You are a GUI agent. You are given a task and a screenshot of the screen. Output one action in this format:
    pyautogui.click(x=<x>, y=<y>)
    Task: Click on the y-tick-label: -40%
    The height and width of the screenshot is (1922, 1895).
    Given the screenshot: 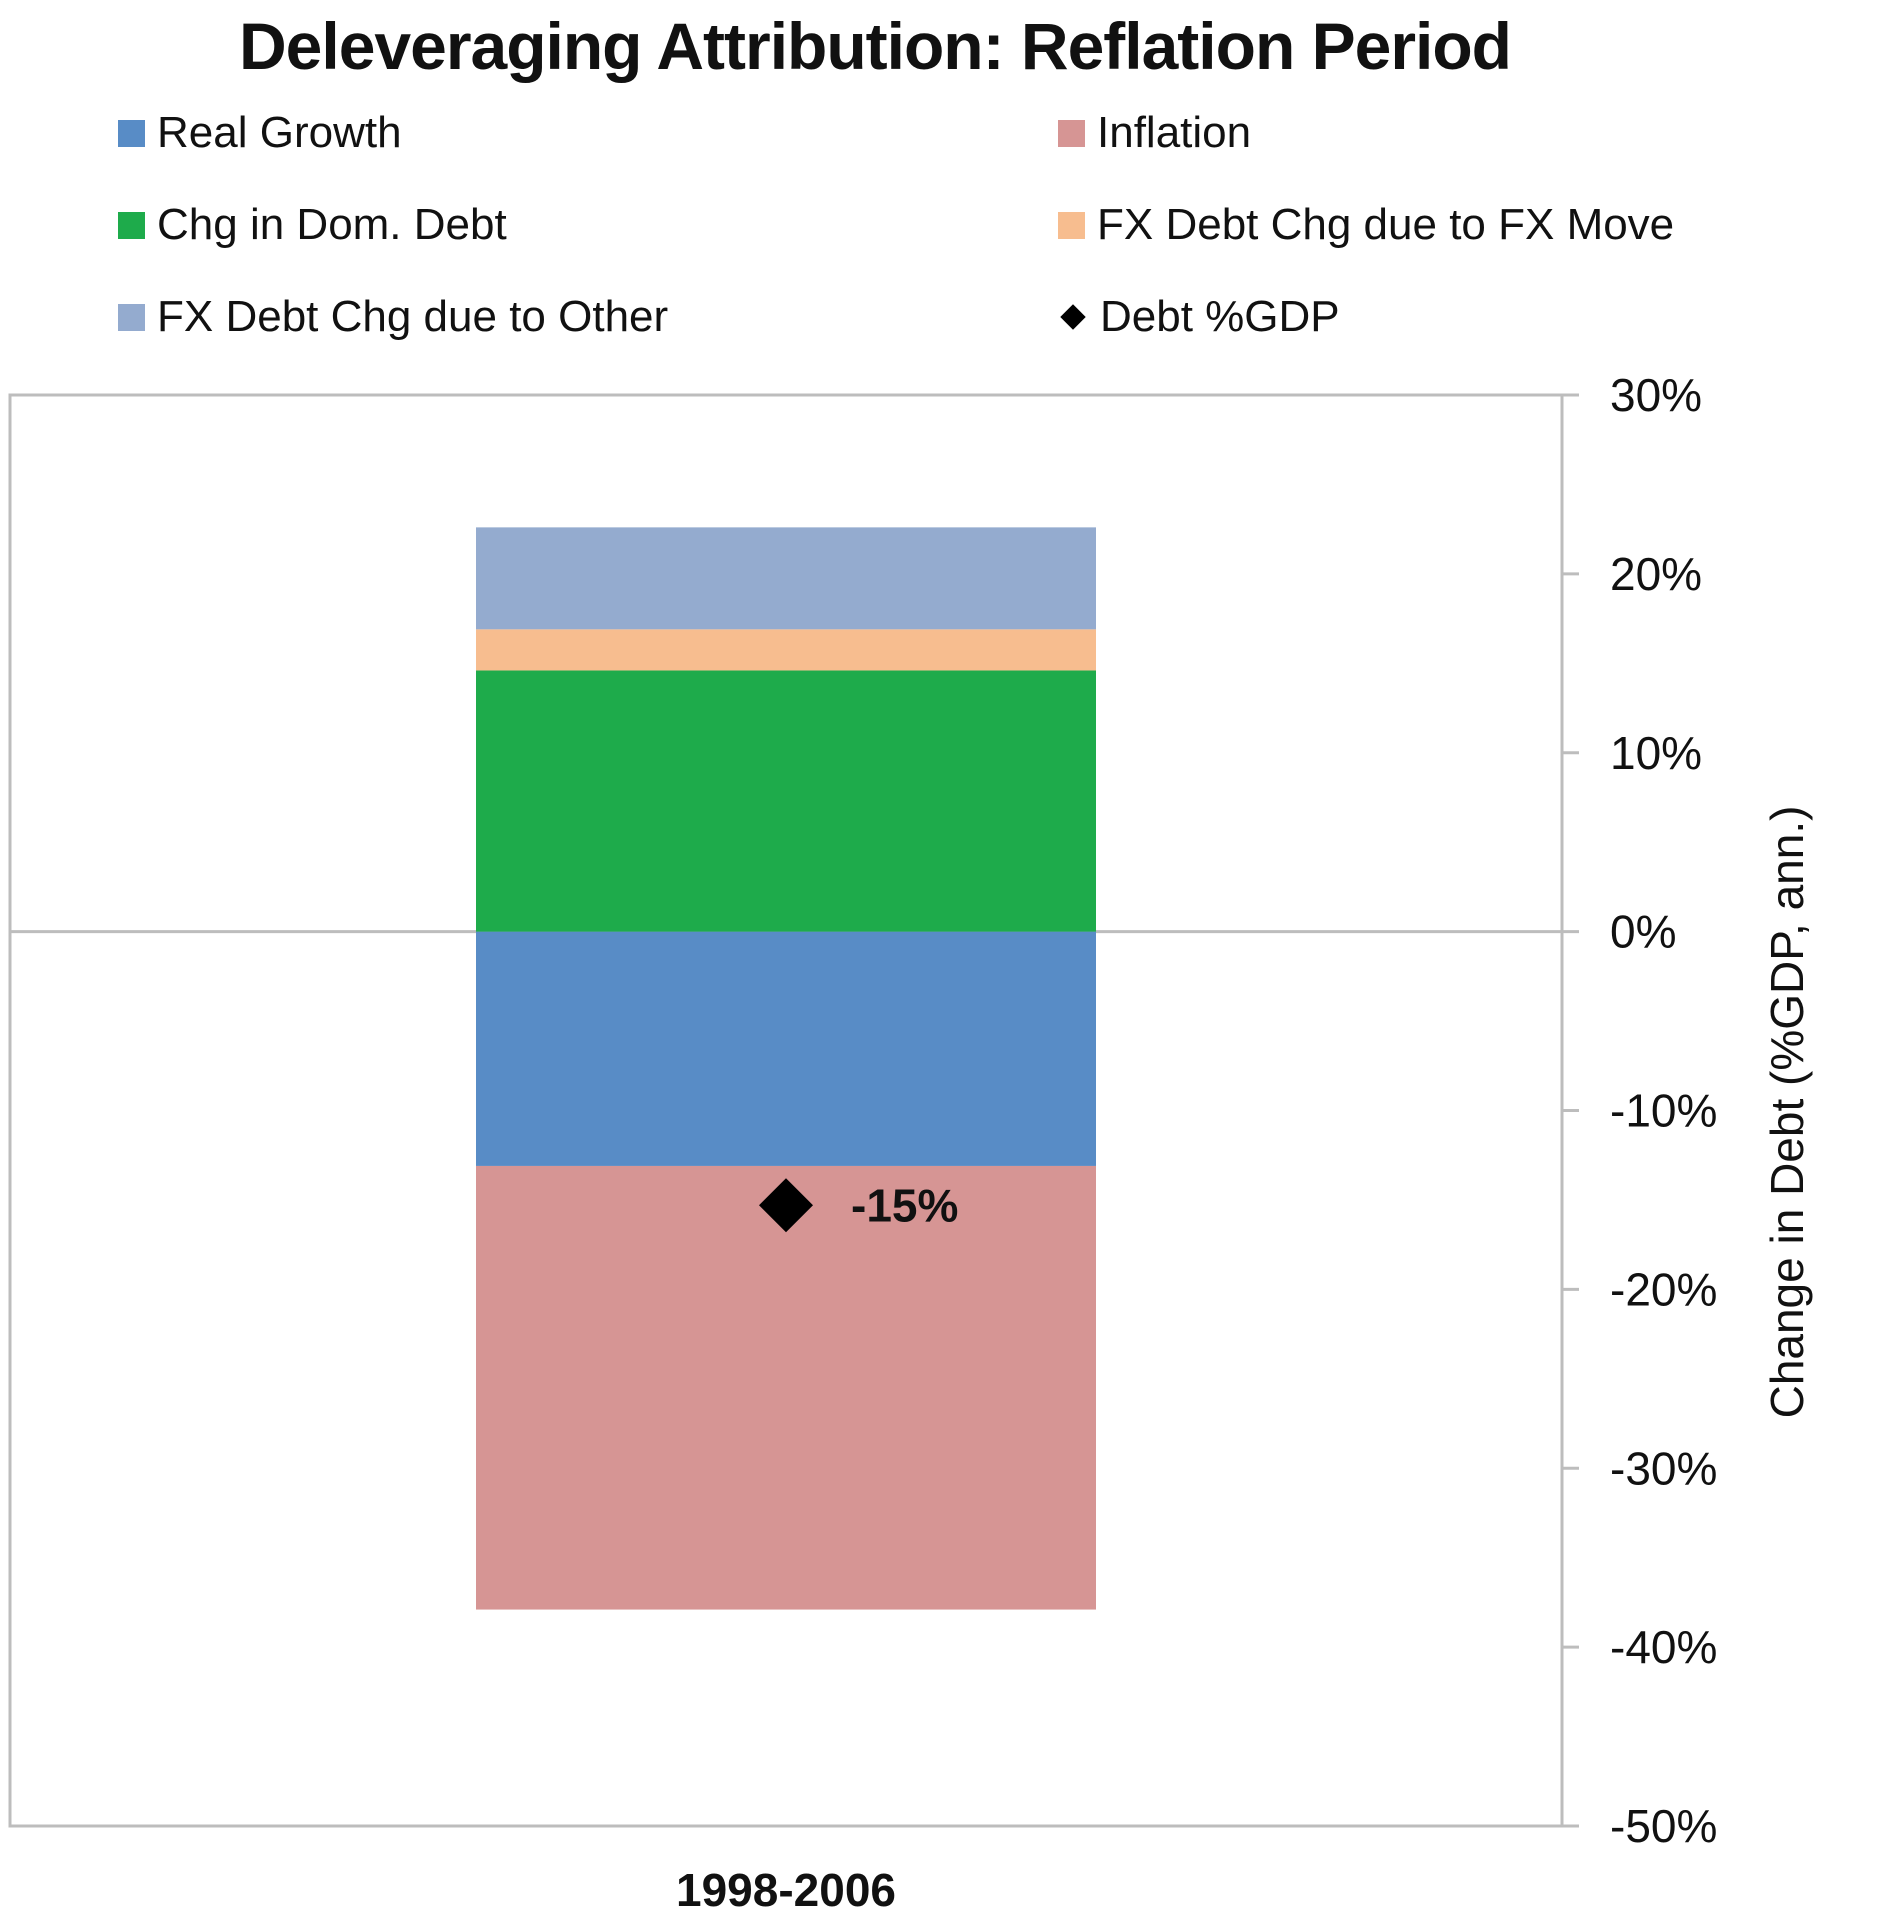 What is the action you would take?
    pyautogui.click(x=1663, y=1647)
    